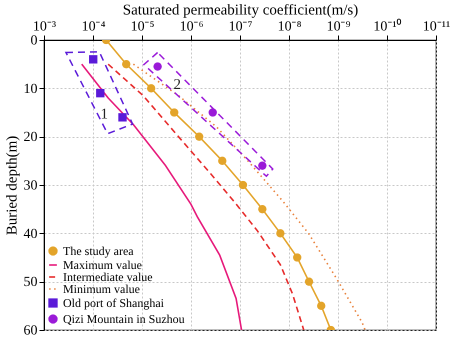 Image resolution: width=474 pixels, height=347 pixels. What do you see at coordinates (177, 84) in the screenshot?
I see `annotation: 2` at bounding box center [177, 84].